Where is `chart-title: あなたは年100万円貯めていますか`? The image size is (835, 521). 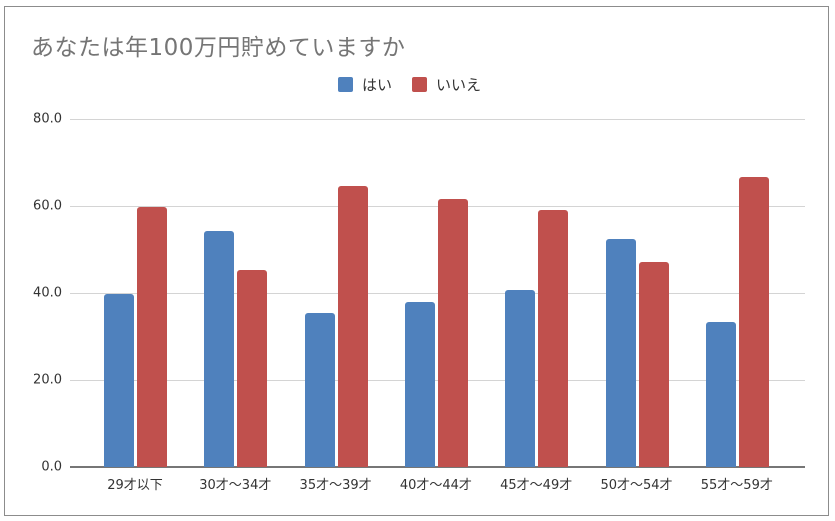
chart-title: あなたは年100万円貯めていますか is located at coordinates (218, 48).